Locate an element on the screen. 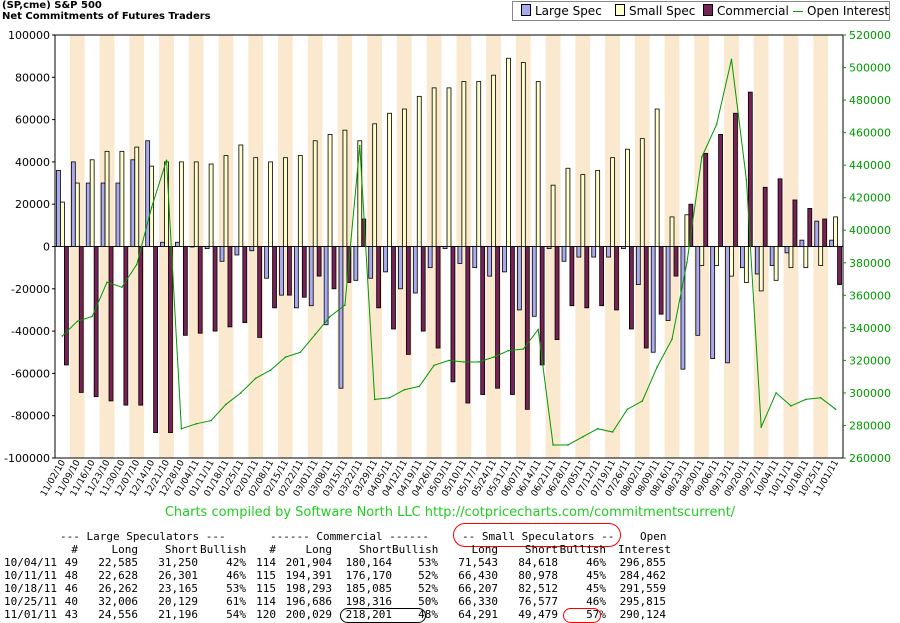 The width and height of the screenshot is (900, 623). table-cell: 196,686 is located at coordinates (308, 601).